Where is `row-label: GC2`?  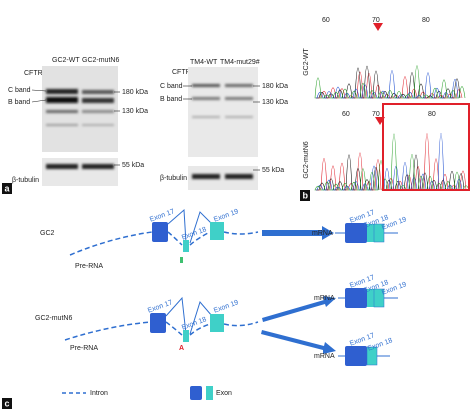 row-label: GC2 is located at coordinates (47, 233).